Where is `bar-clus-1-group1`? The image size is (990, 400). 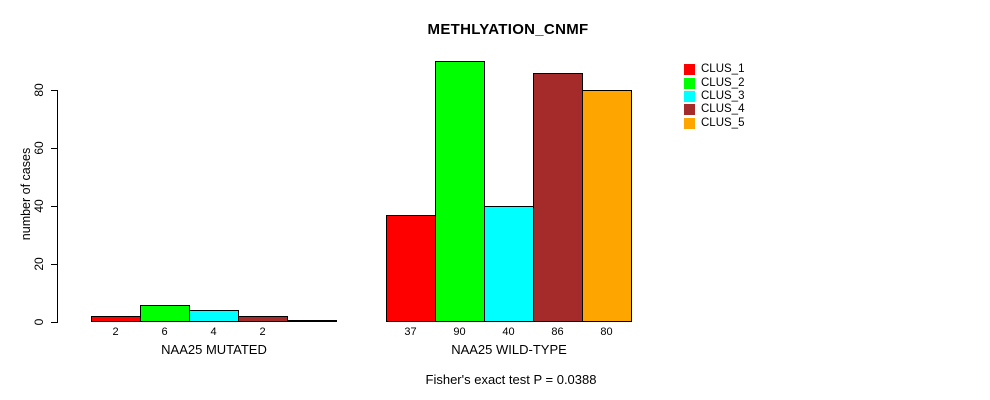 bar-clus-1-group1 is located at coordinates (116, 319).